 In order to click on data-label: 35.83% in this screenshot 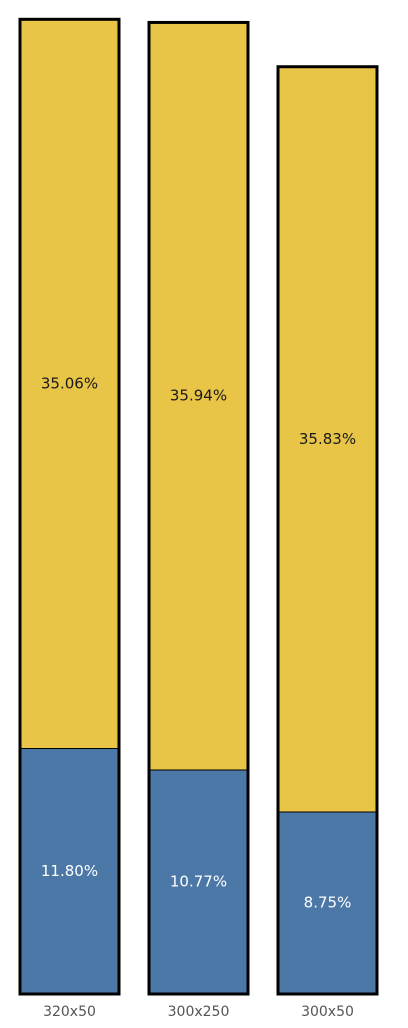, I will do `click(327, 439)`.